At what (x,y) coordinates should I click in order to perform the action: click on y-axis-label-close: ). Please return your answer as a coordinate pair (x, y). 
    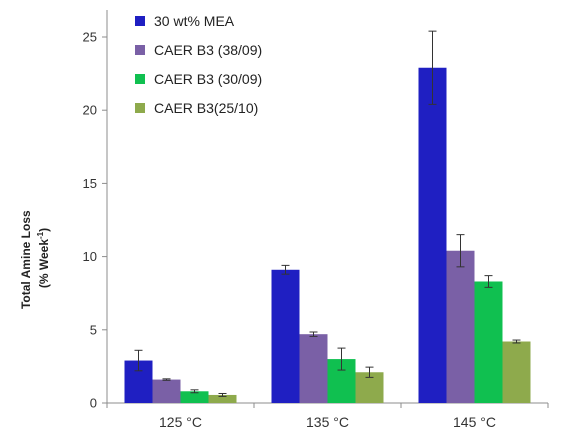
    Looking at the image, I should click on (44, 230).